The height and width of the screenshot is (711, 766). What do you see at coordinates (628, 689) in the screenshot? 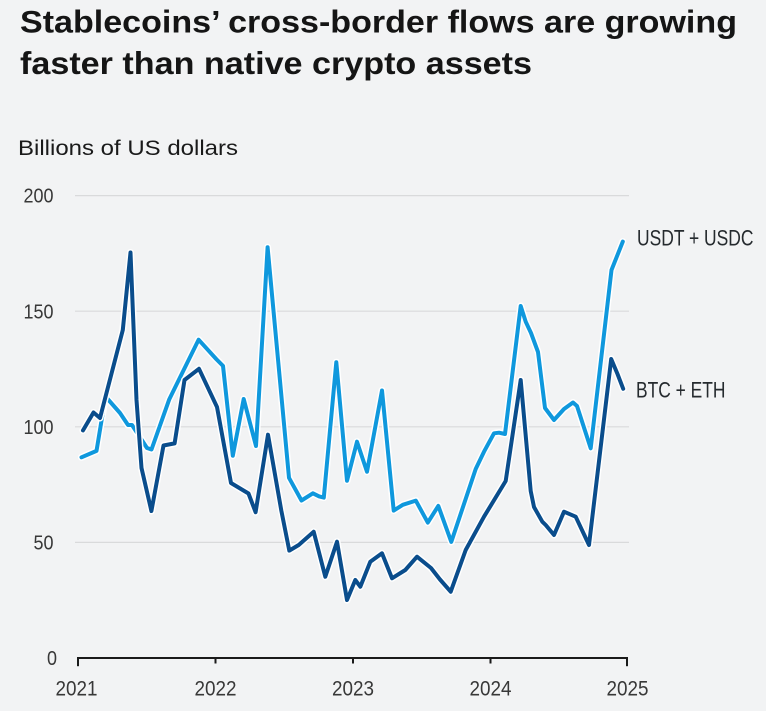
I see `svg-text: 2025` at bounding box center [628, 689].